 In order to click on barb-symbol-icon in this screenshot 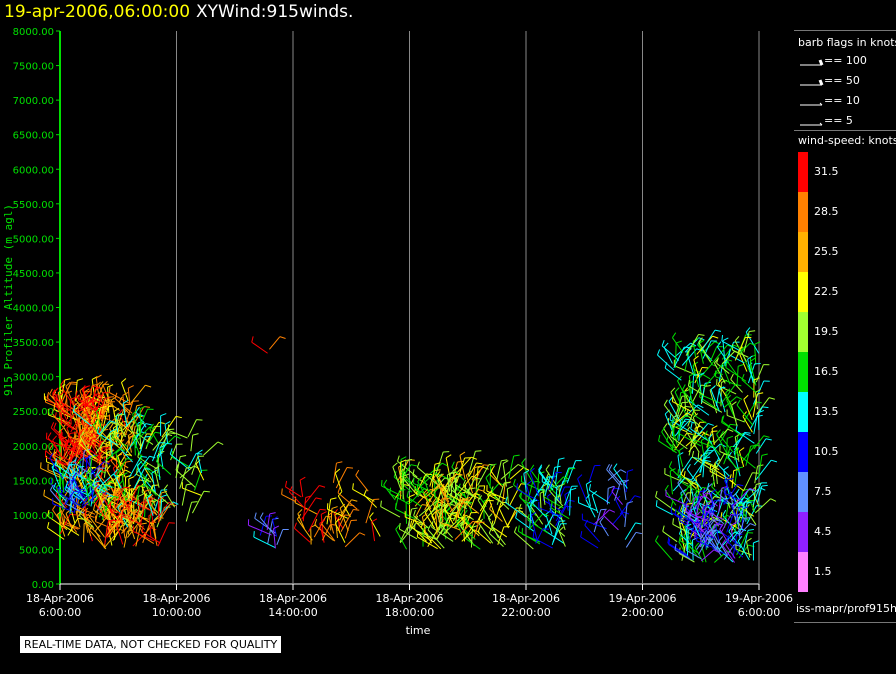, I will do `click(811, 104)`.